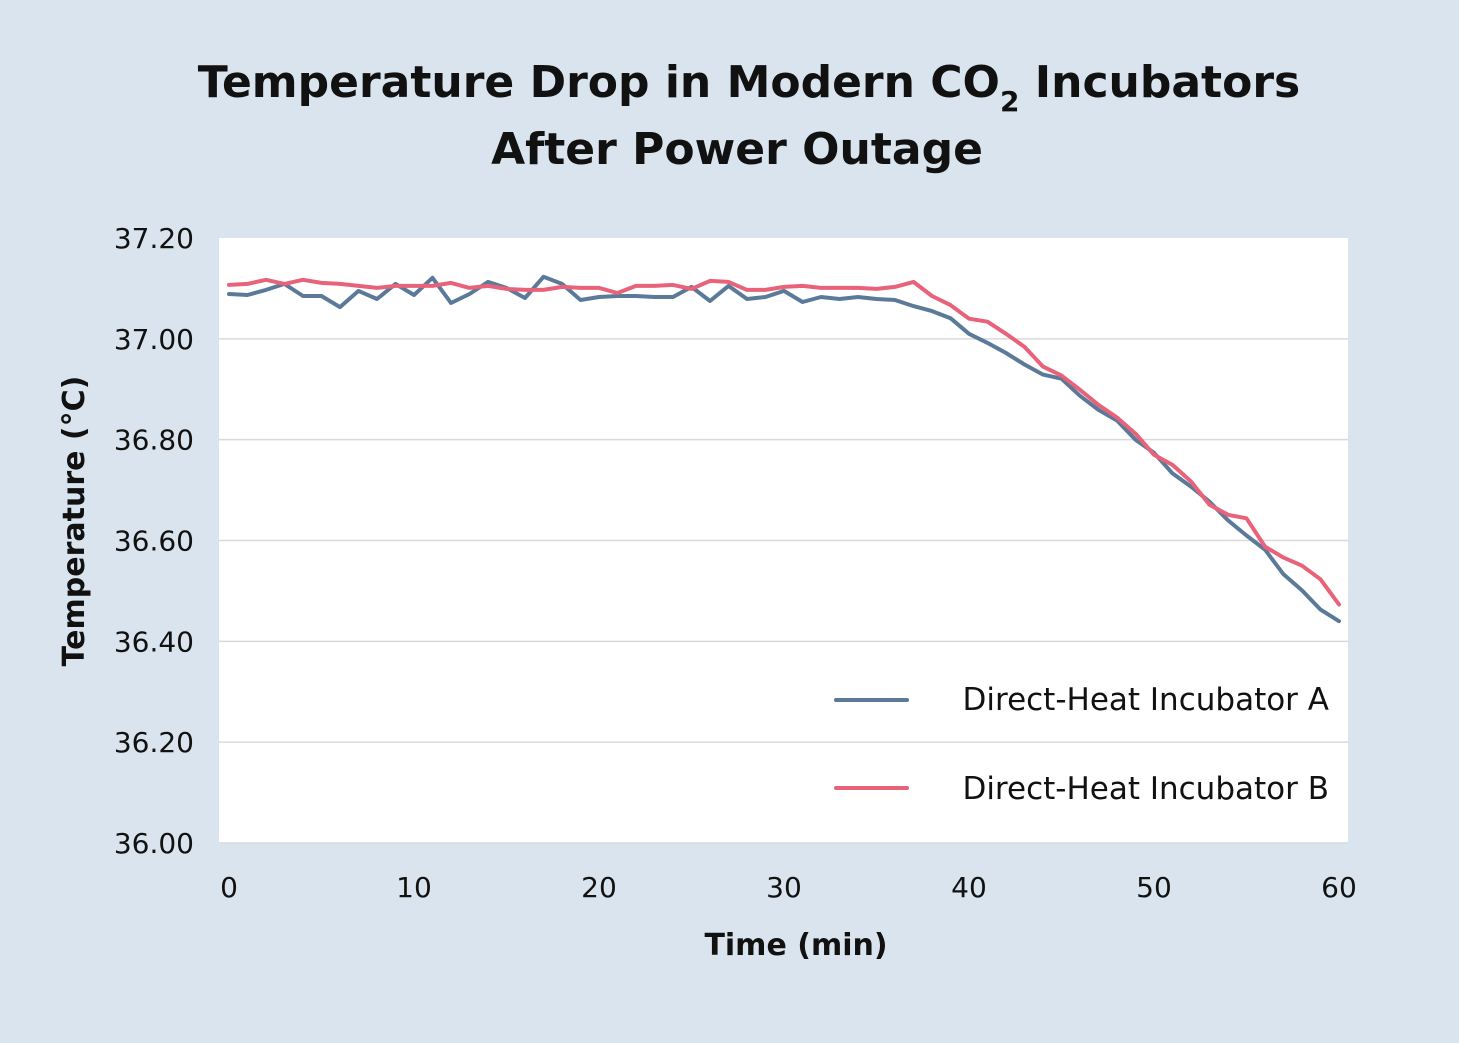  Describe the element at coordinates (599, 82) in the screenshot. I see `chart-title-prefix: Temperature Drop in Modern CO` at that location.